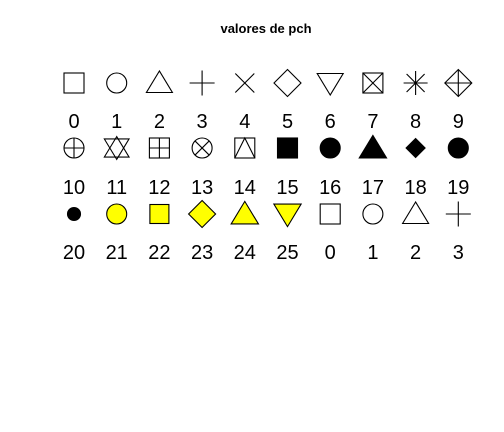  Describe the element at coordinates (74, 188) in the screenshot. I see `pch-label: 10` at that location.